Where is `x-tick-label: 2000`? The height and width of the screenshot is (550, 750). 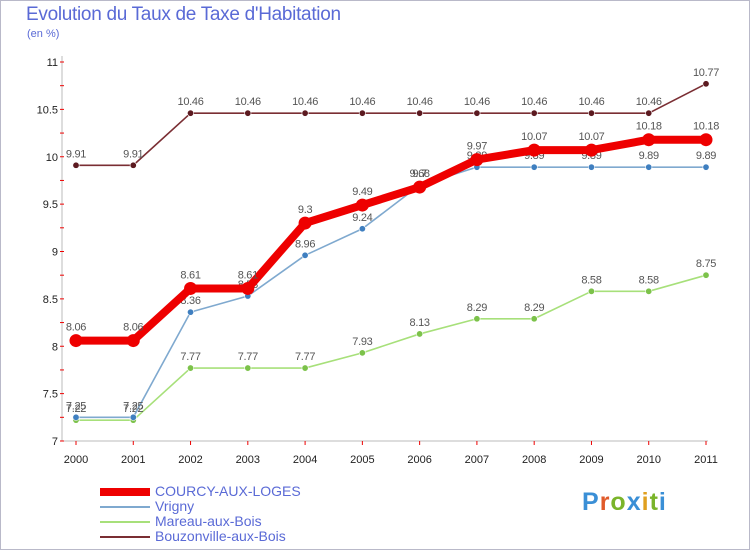 x-tick-label: 2000 is located at coordinates (76, 460).